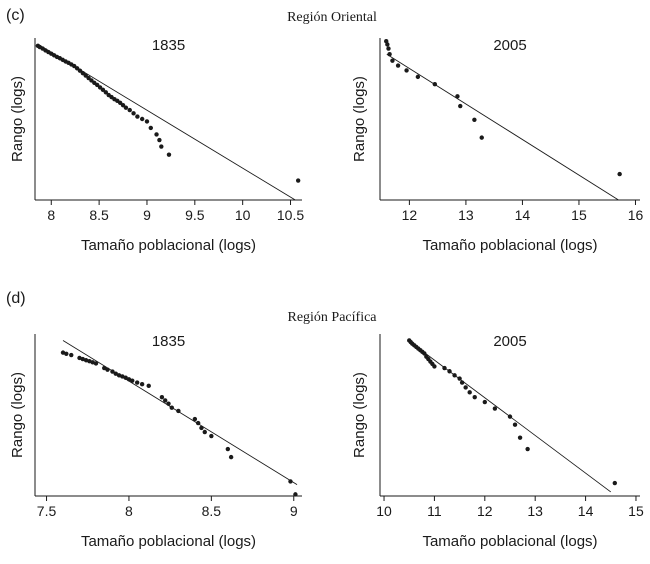  I want to click on x-tick-label: 10.5, so click(290, 215).